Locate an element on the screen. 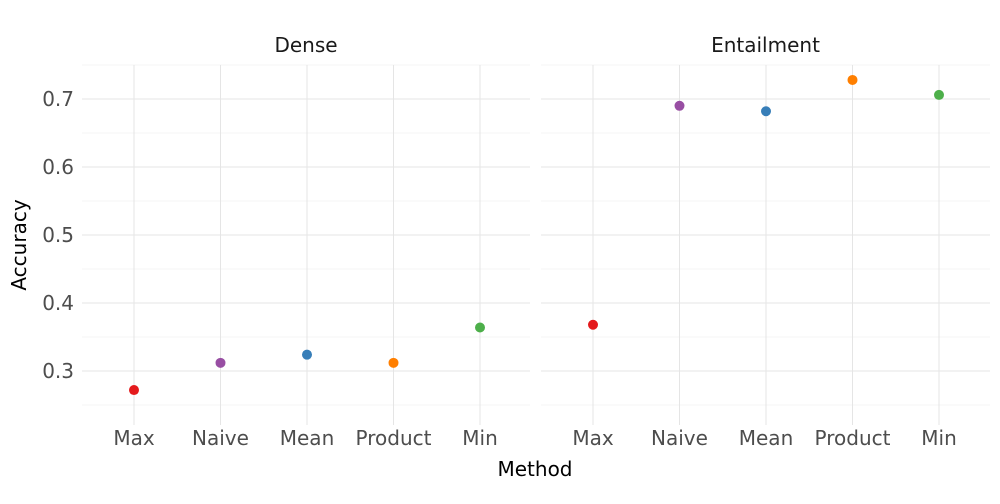 This screenshot has width=1000, height=504. y-tick-label: 0.7 is located at coordinates (58, 99).